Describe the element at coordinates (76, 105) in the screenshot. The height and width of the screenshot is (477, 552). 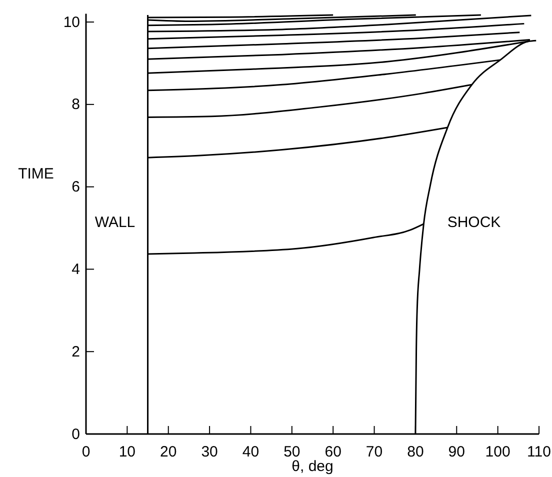
I see `y-tick-label: 8` at that location.